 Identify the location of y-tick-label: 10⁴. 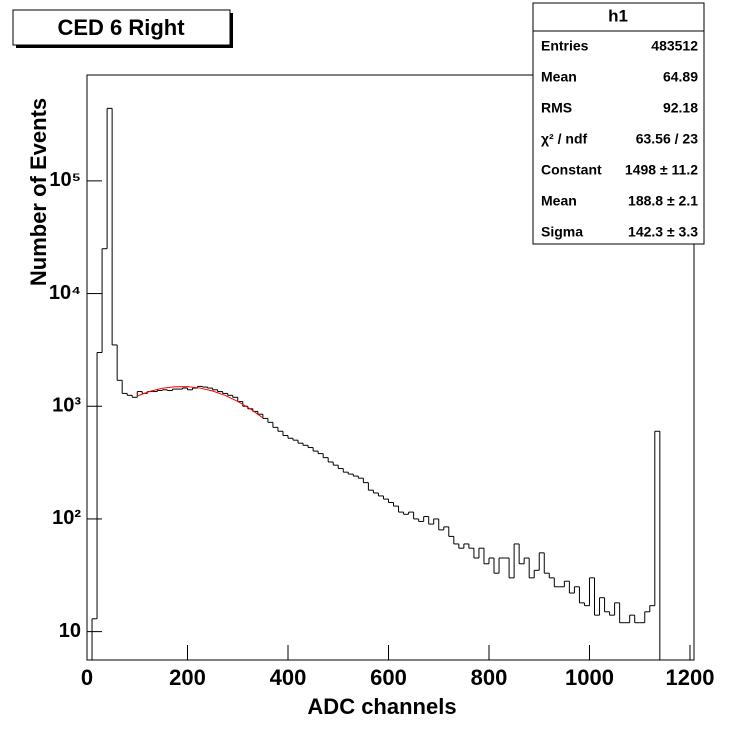
(65, 293).